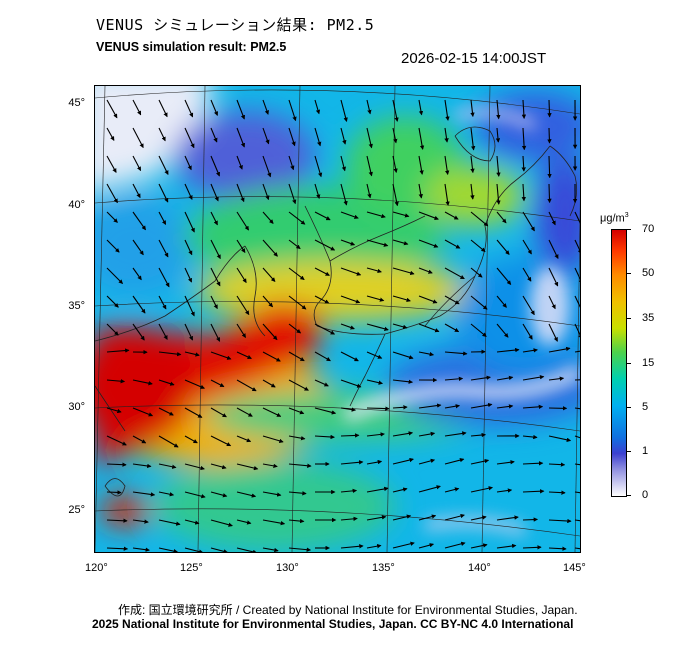 The width and height of the screenshot is (700, 649). What do you see at coordinates (628, 407) in the screenshot?
I see `colorbar-tick` at bounding box center [628, 407].